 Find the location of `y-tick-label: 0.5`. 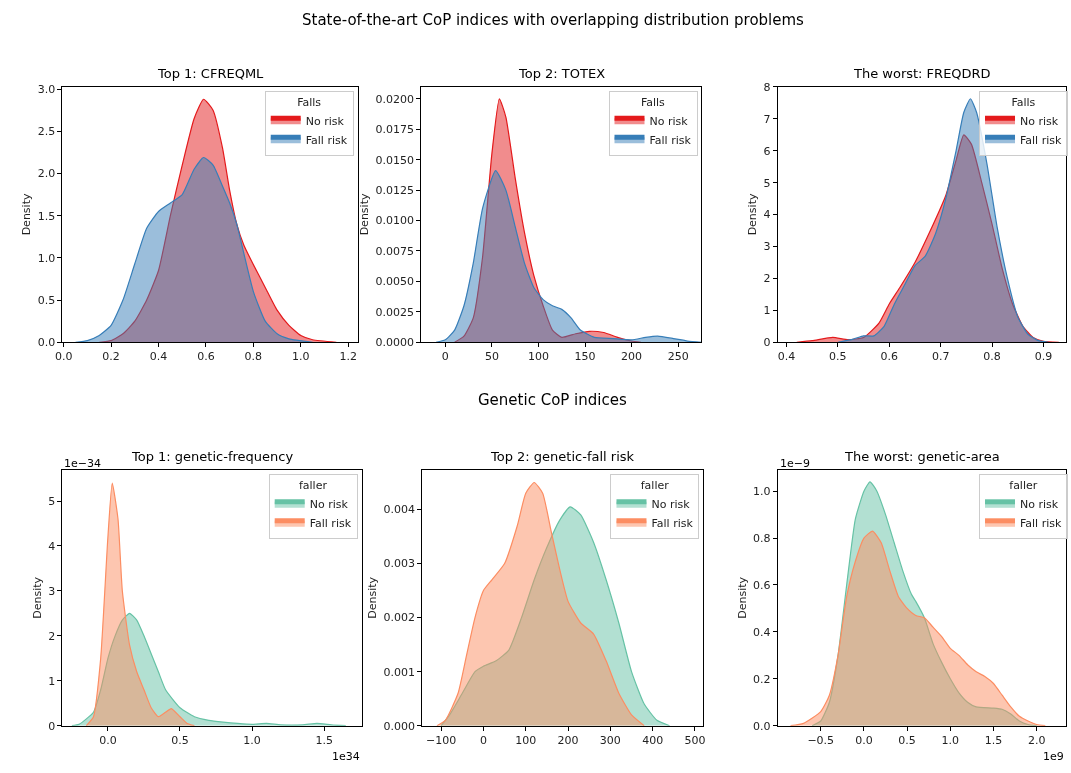

y-tick-label: 0.5 is located at coordinates (46, 300).